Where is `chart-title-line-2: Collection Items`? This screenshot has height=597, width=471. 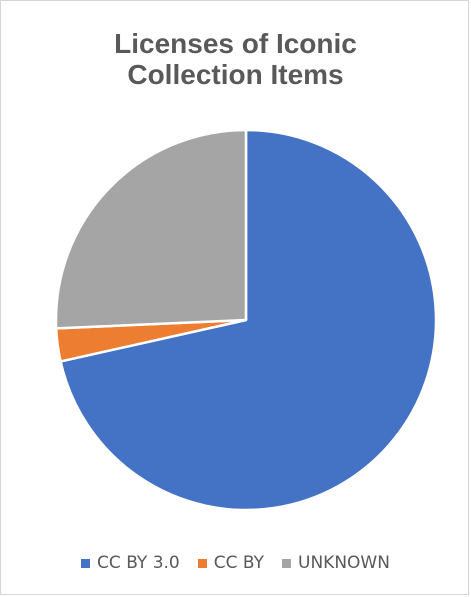 chart-title-line-2: Collection Items is located at coordinates (235, 74).